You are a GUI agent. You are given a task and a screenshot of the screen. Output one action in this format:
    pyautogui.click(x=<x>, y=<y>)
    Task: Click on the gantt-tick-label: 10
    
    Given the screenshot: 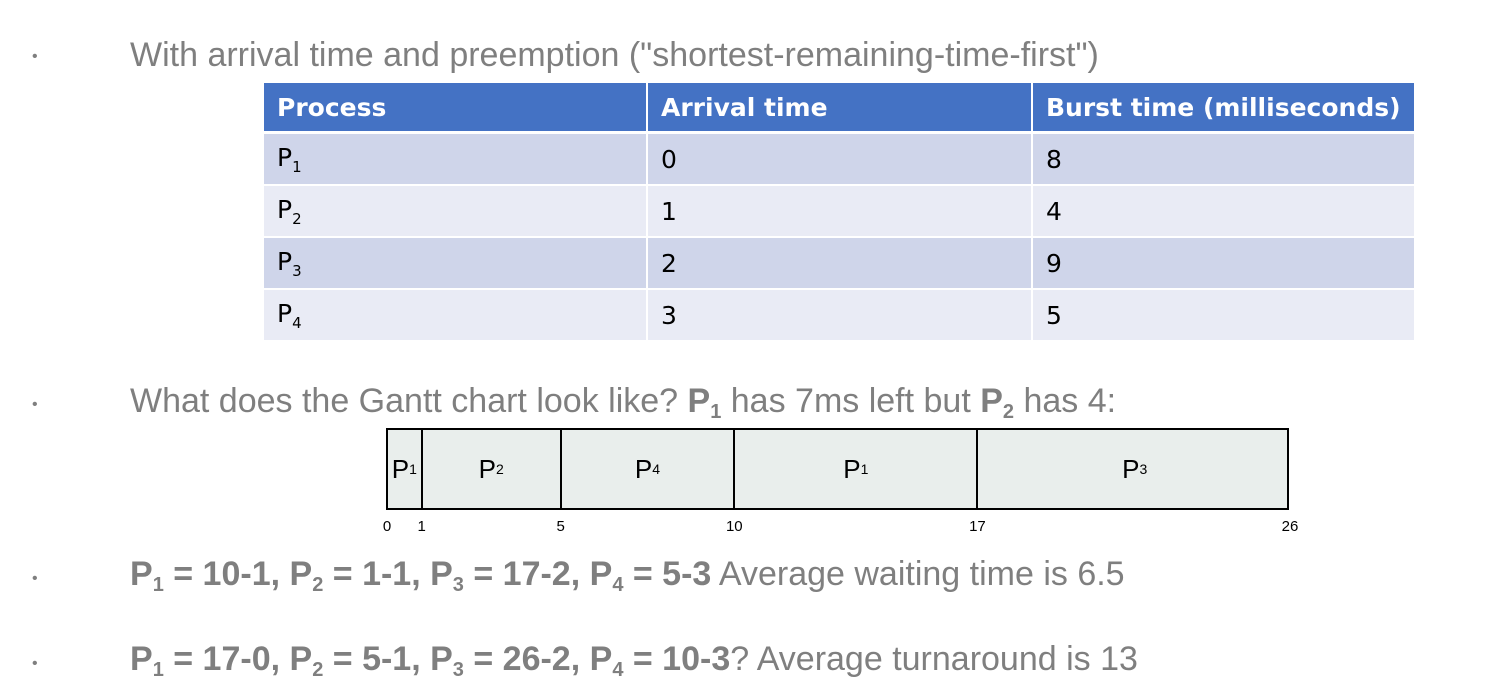 What is the action you would take?
    pyautogui.click(x=734, y=526)
    